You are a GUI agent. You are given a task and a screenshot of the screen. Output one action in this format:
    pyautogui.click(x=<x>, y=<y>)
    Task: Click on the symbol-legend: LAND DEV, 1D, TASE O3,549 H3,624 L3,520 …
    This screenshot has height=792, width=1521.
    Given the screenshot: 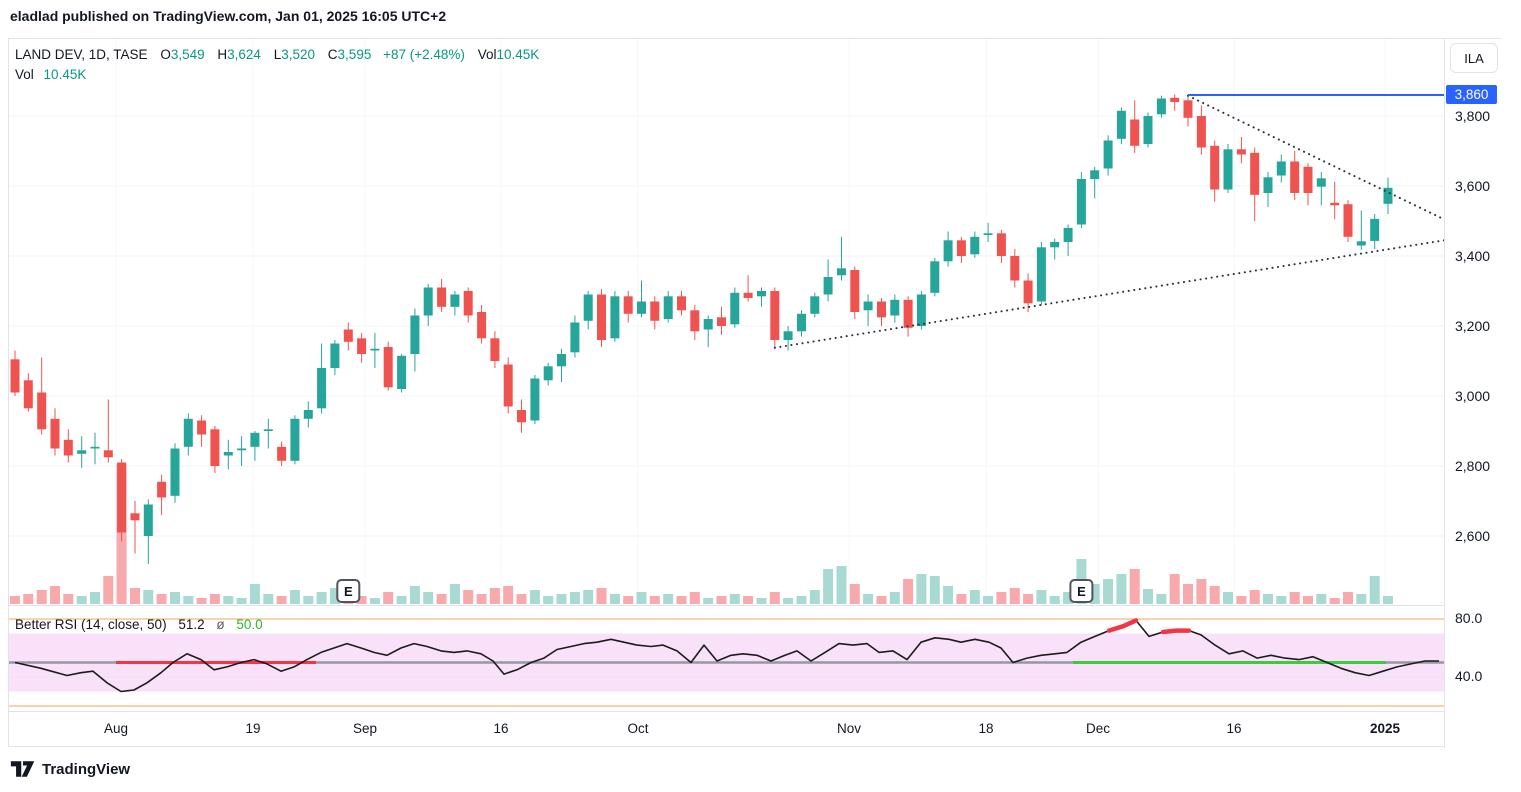 What is the action you would take?
    pyautogui.click(x=277, y=54)
    